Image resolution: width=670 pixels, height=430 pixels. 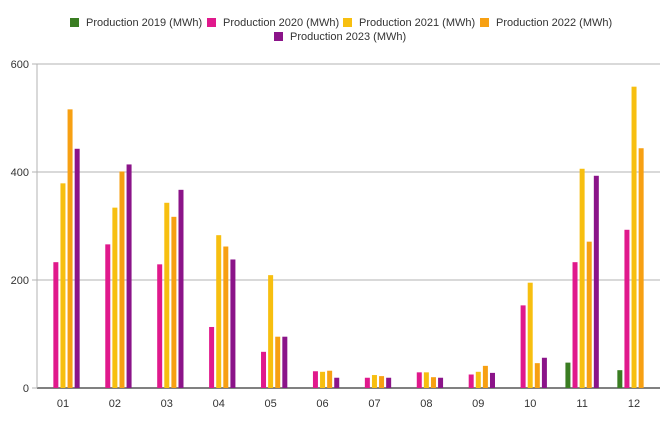 What do you see at coordinates (426, 404) in the screenshot?
I see `x-tick-label: 08` at bounding box center [426, 404].